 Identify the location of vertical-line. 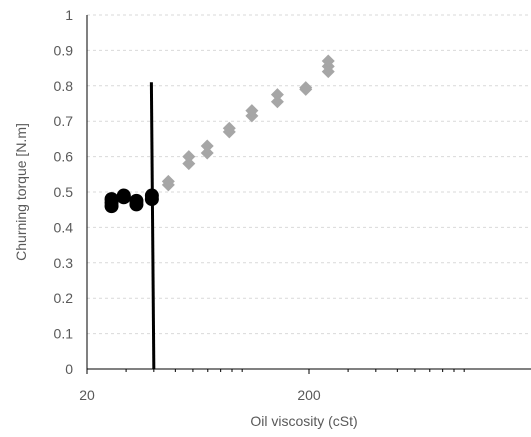
(152, 226).